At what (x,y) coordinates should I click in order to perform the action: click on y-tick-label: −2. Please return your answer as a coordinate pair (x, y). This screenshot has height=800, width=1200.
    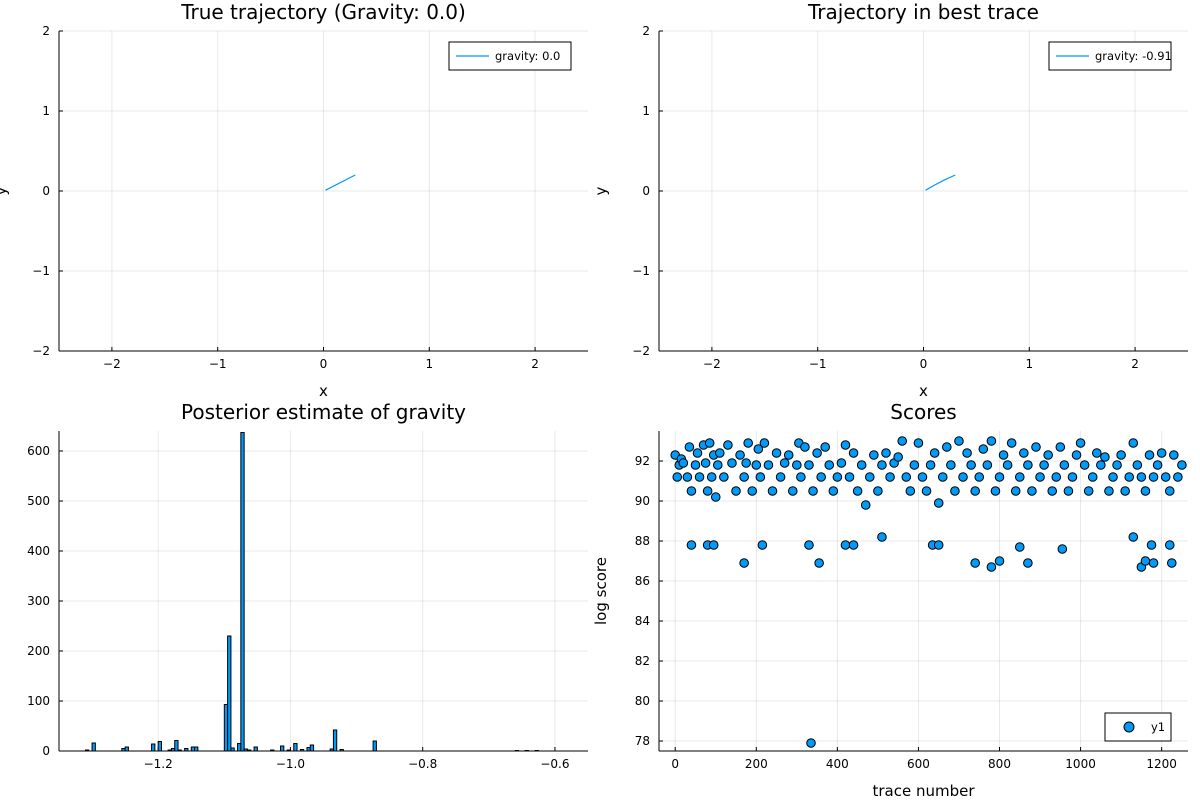
    Looking at the image, I should click on (641, 351).